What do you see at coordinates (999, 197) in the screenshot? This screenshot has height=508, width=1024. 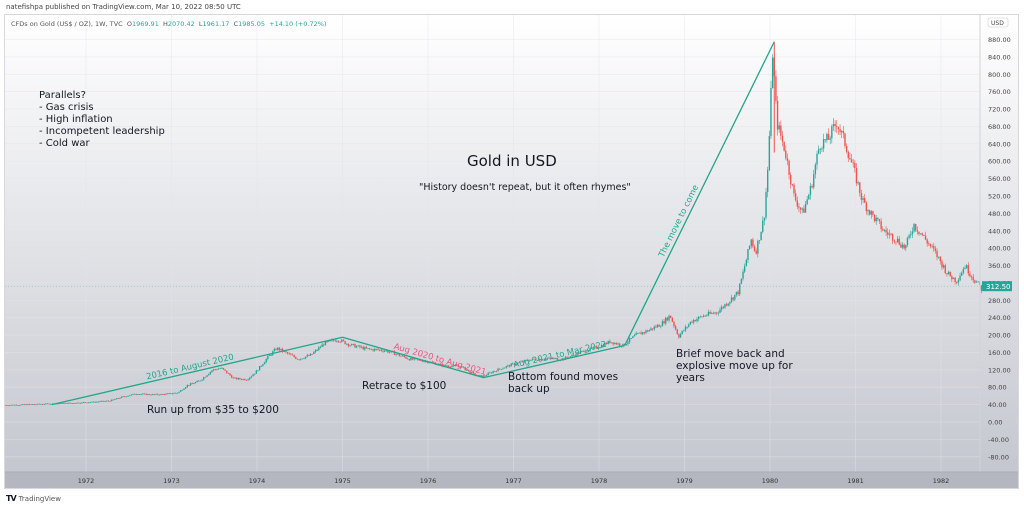 I see `y-tick-label: 520.00` at bounding box center [999, 197].